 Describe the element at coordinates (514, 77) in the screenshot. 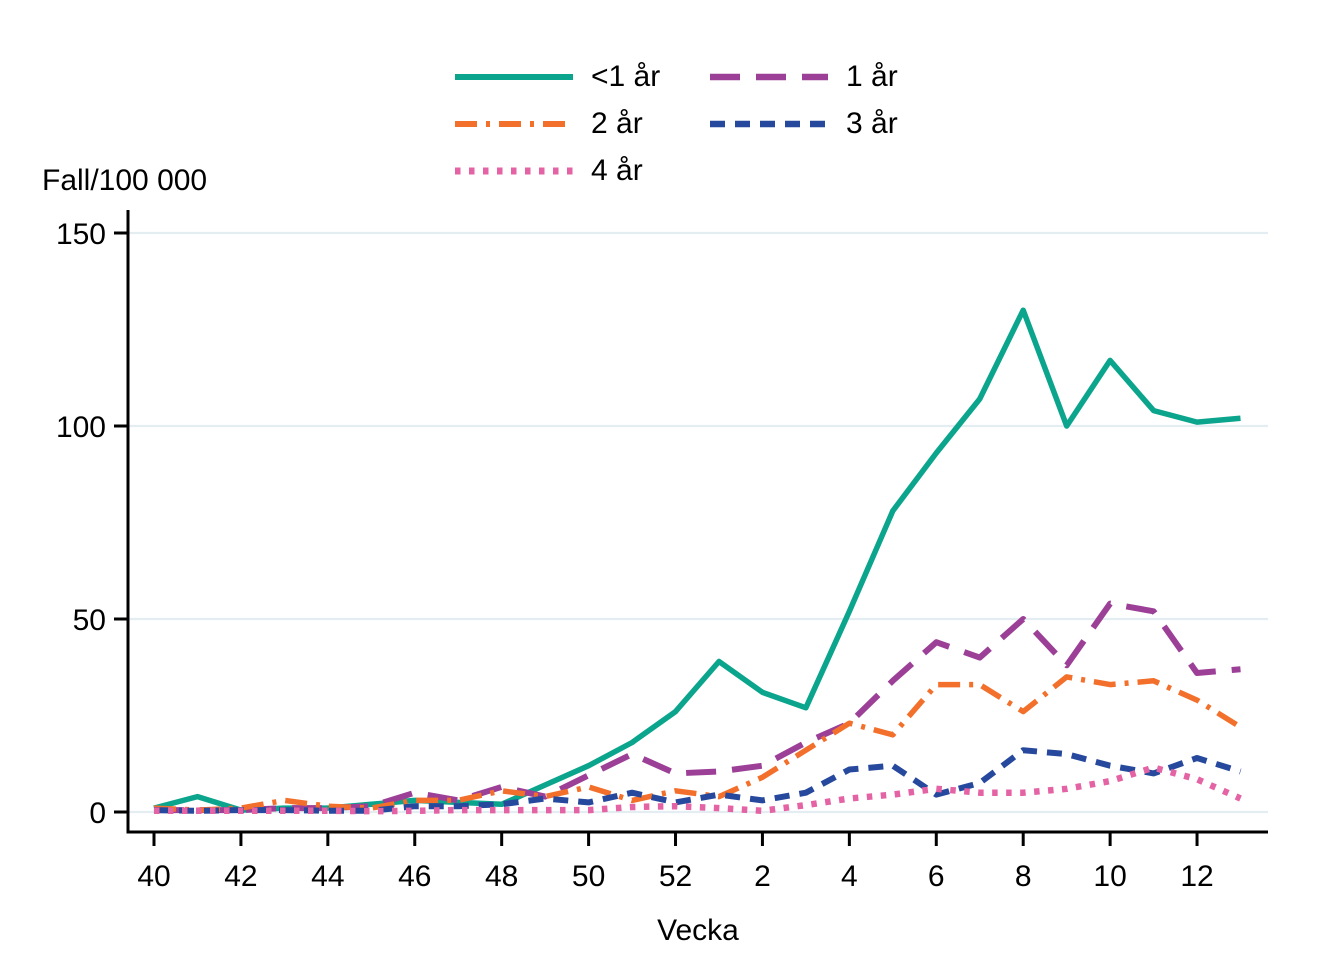

I see `legend-swatch-under-1yr-icon` at that location.